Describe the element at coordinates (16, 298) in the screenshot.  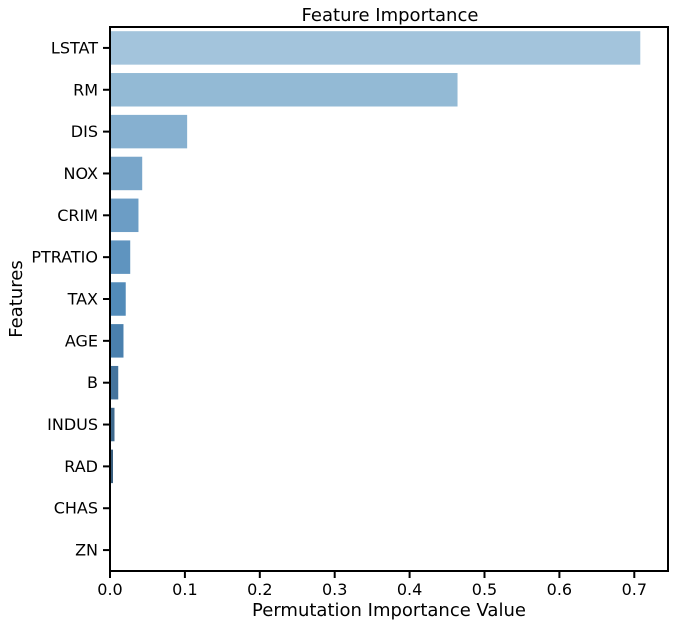
I see `y-axis-title: Features` at that location.